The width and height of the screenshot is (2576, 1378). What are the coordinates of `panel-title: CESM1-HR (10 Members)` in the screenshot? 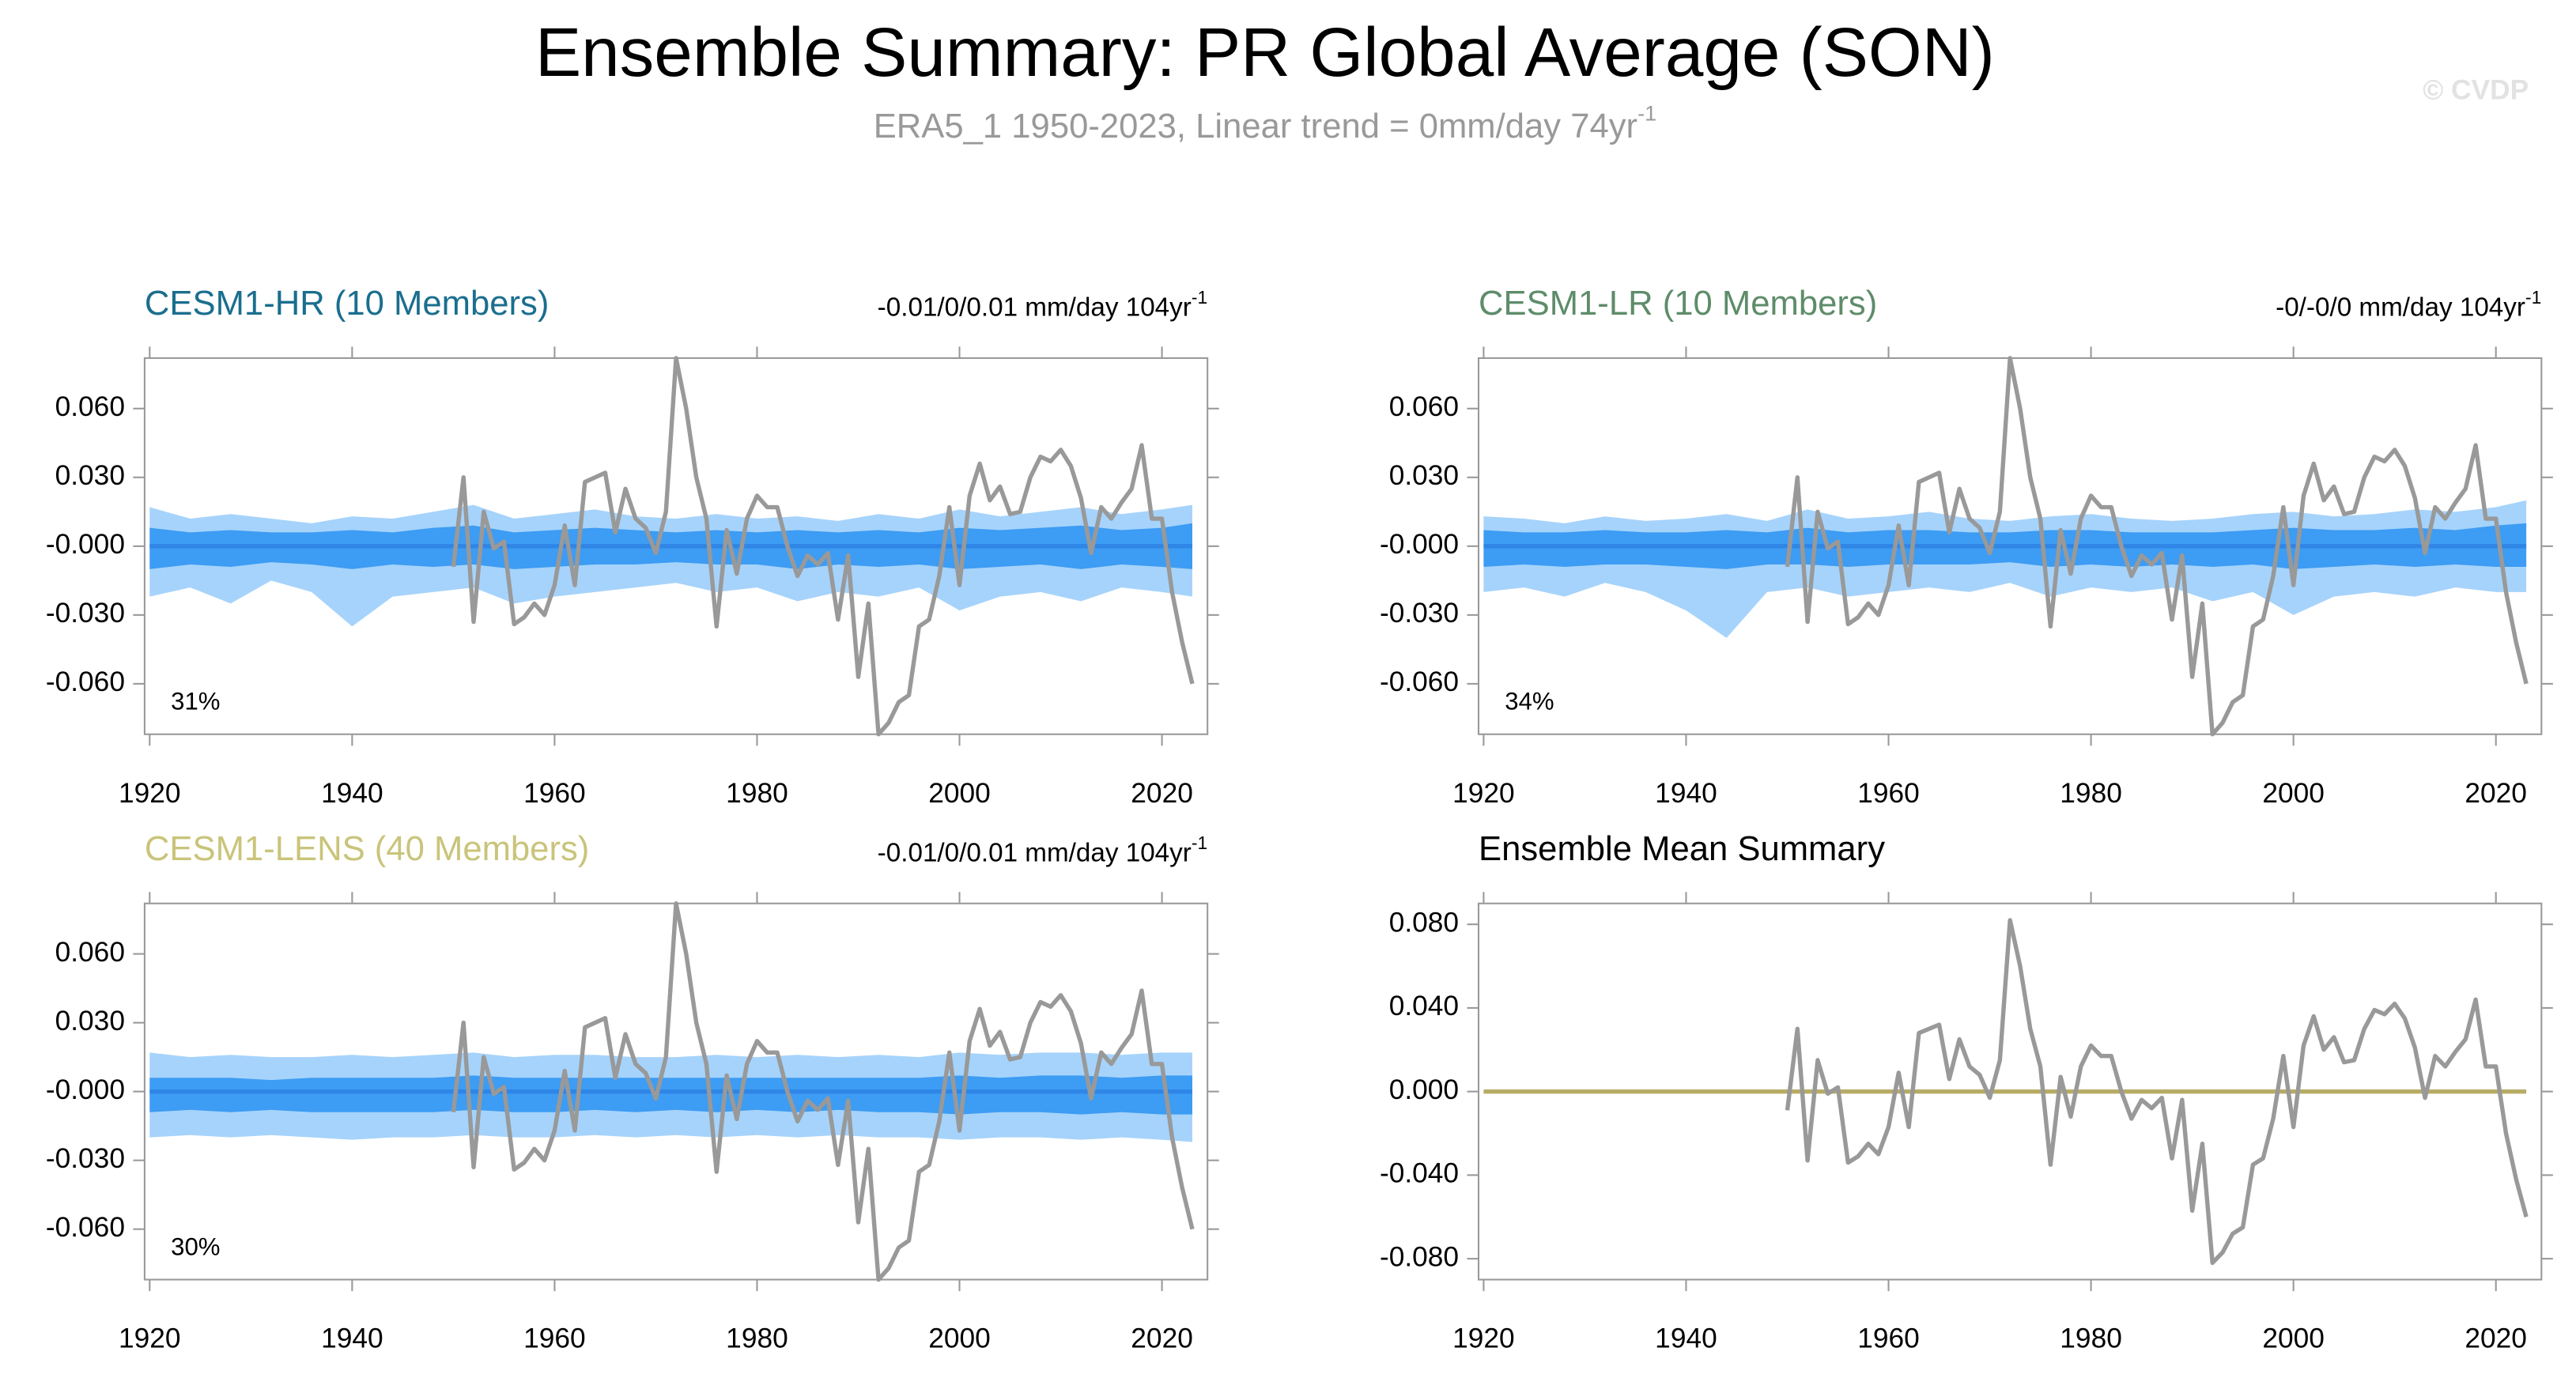 It's located at (347, 304).